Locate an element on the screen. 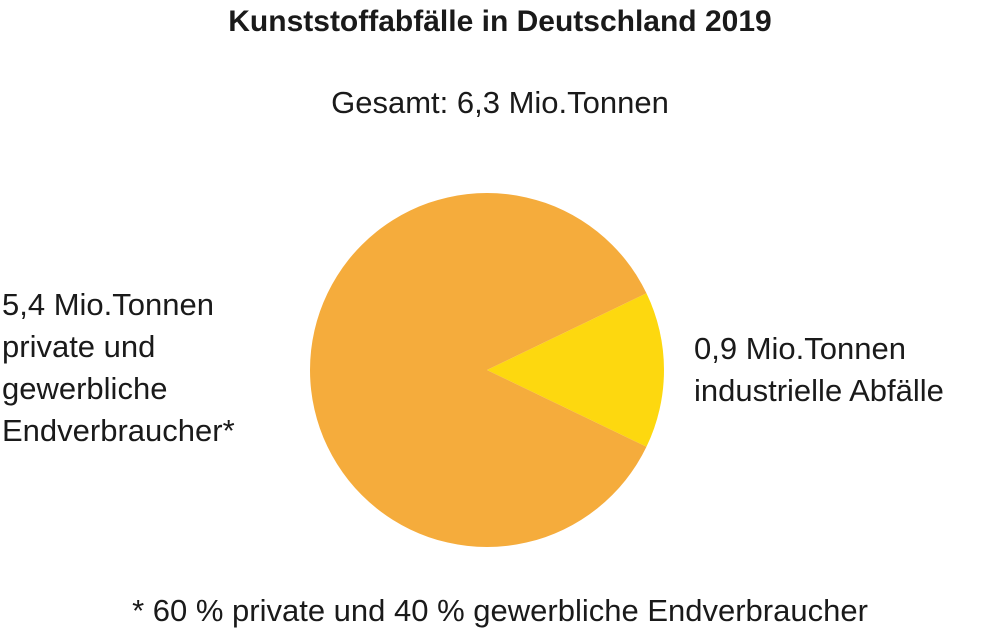 The width and height of the screenshot is (1000, 644). slice-label-line: private und is located at coordinates (79, 346).